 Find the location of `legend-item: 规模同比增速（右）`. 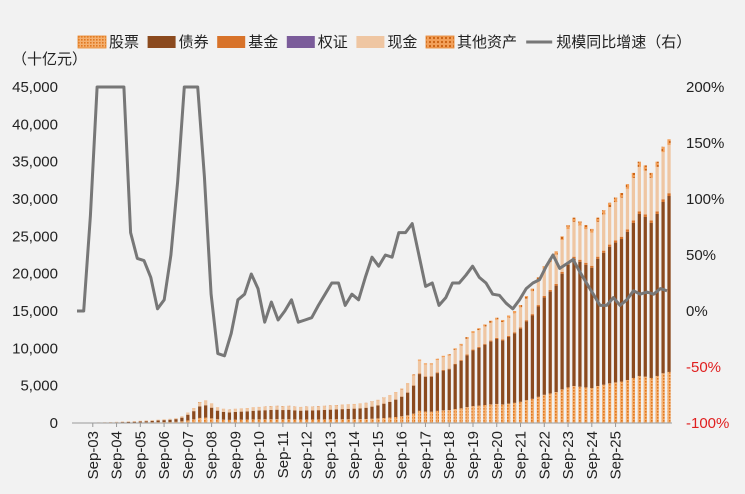

legend-item: 规模同比增速（右） is located at coordinates (608, 42).